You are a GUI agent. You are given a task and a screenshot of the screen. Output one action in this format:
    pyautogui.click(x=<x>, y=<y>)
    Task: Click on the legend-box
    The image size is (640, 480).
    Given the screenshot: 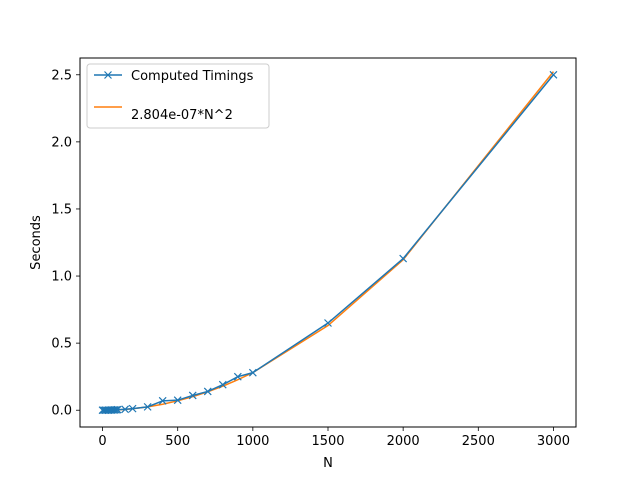 What is the action you would take?
    pyautogui.click(x=178, y=96)
    